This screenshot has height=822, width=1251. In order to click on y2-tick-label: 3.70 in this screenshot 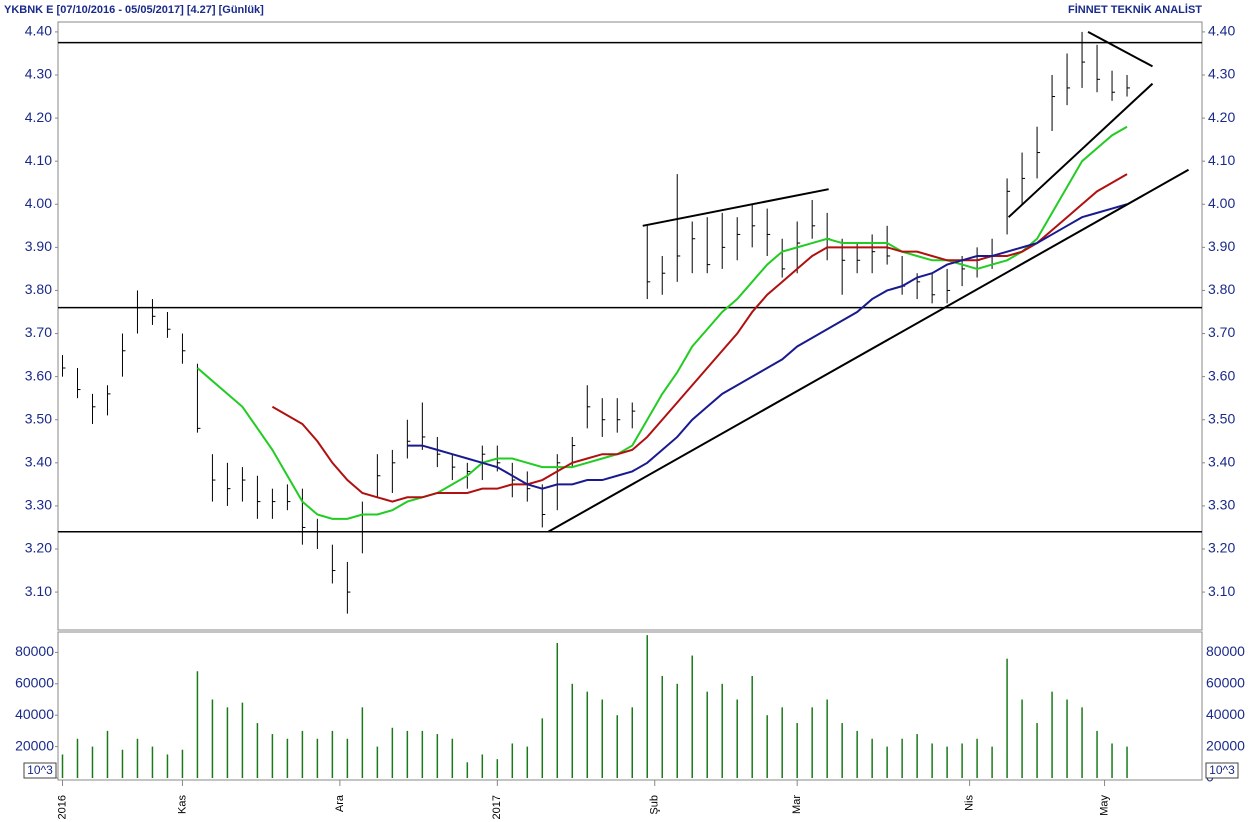, I will do `click(1221, 332)`.